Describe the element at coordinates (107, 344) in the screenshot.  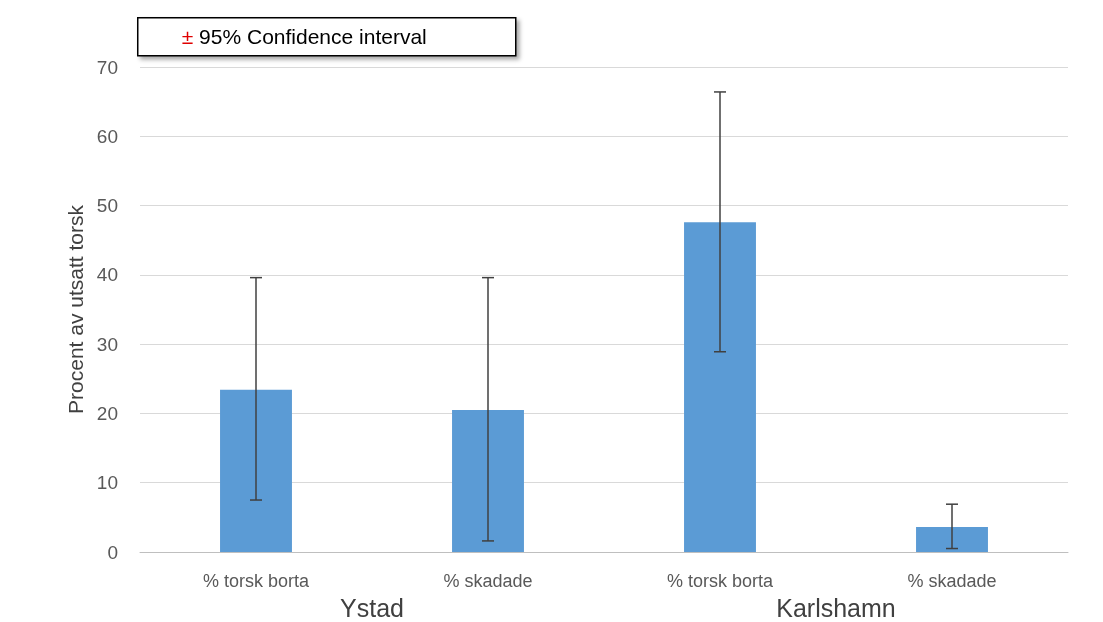
I see `y-tick-label: 30` at that location.